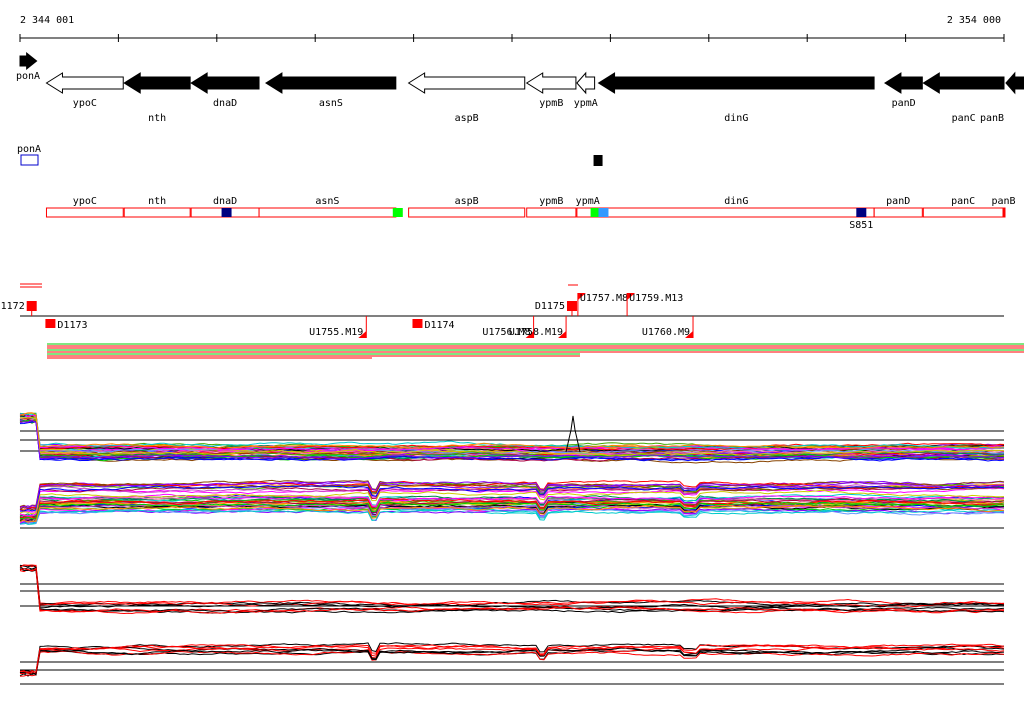 The image size is (1024, 718). Describe the element at coordinates (28, 61) in the screenshot. I see `gene-ponA-arrow` at that location.